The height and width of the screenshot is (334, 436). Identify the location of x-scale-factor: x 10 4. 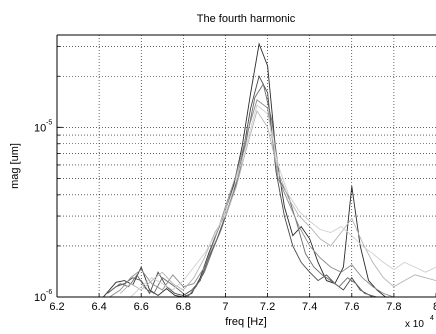
(419, 322).